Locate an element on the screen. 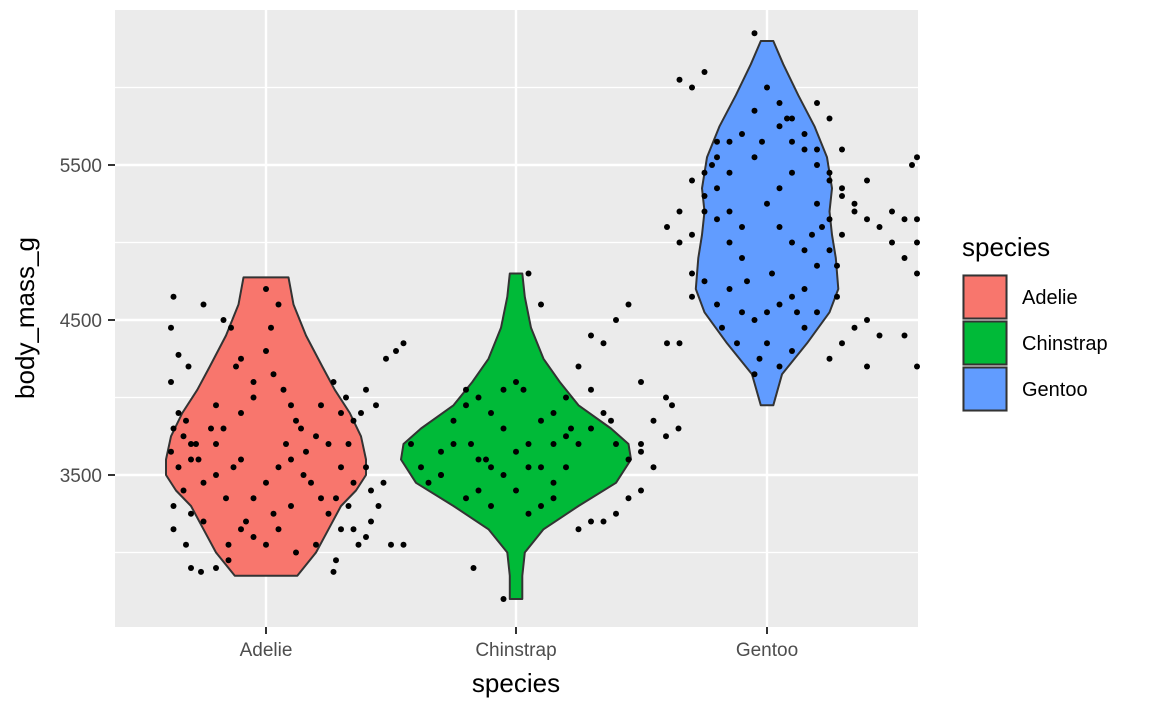 The image size is (1152, 716). x-axis: Adelie Chinstrap Gentoo is located at coordinates (519, 644).